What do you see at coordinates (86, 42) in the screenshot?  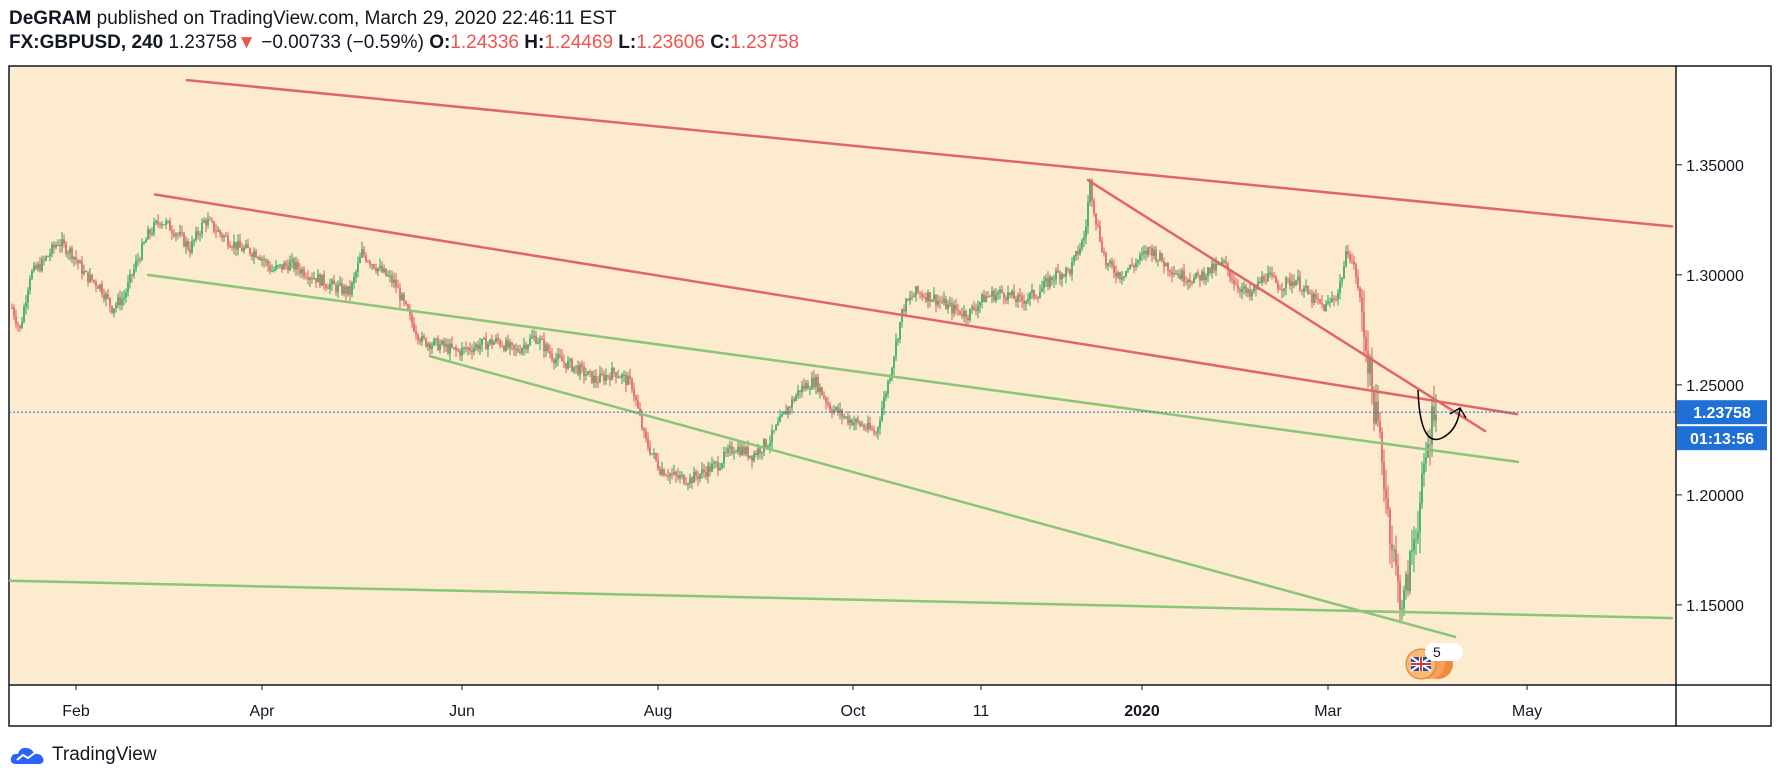 I see `symbol-label: FX:GBPUSD, 240` at bounding box center [86, 42].